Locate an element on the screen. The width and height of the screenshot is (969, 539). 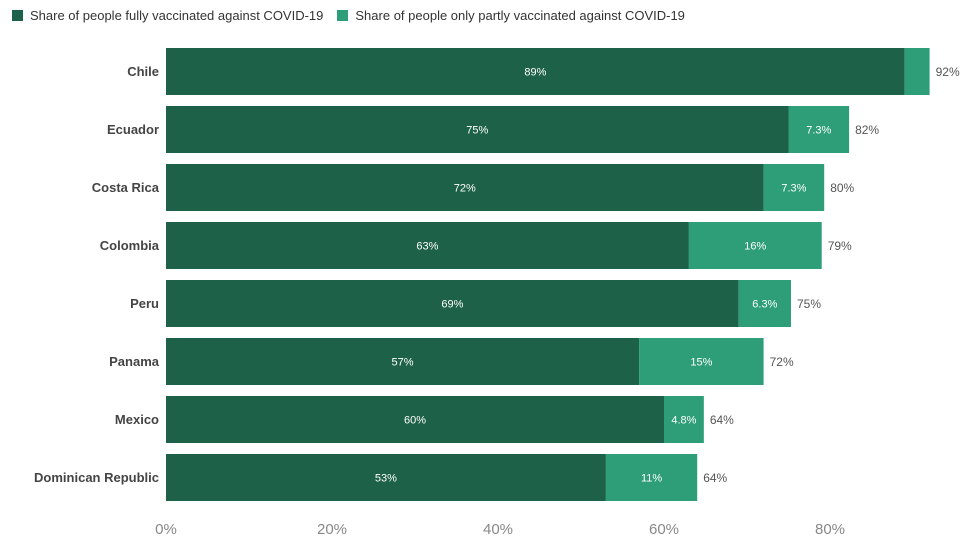
bar-value-label: 60% is located at coordinates (415, 421).